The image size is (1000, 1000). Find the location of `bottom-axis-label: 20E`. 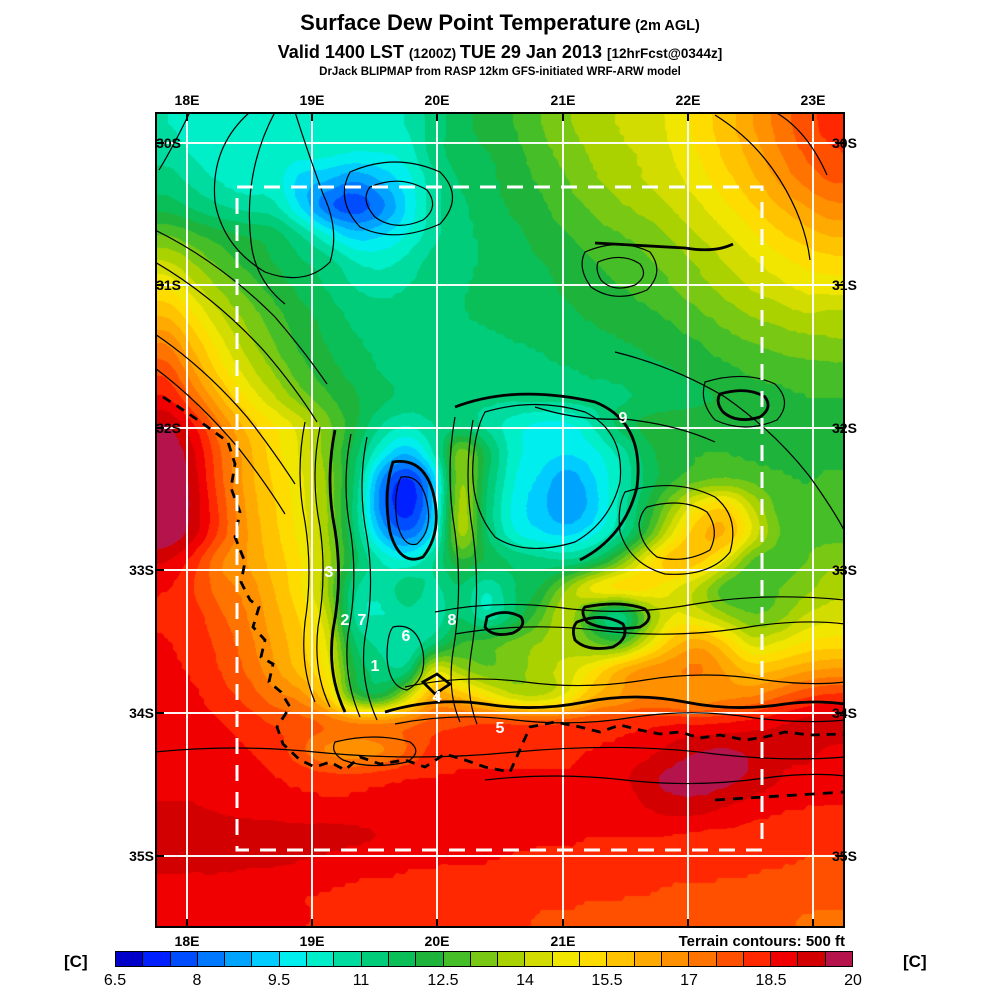

bottom-axis-label: 20E is located at coordinates (437, 941).